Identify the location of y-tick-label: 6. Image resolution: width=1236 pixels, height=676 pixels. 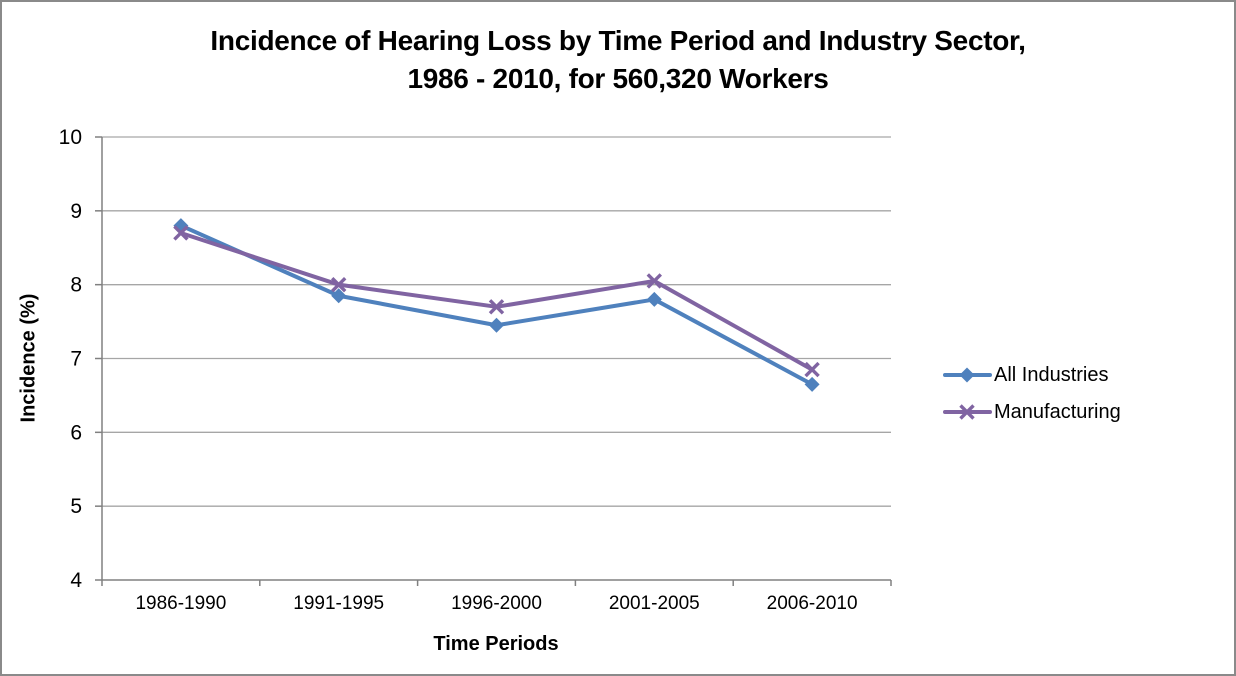
(76, 432).